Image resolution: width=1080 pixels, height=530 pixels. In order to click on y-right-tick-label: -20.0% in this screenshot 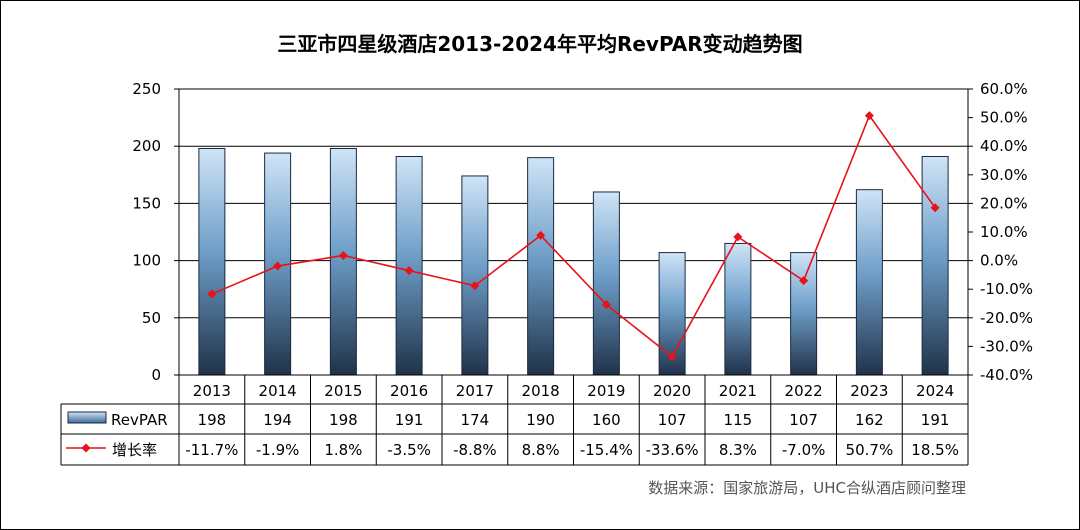, I will do `click(1006, 318)`.